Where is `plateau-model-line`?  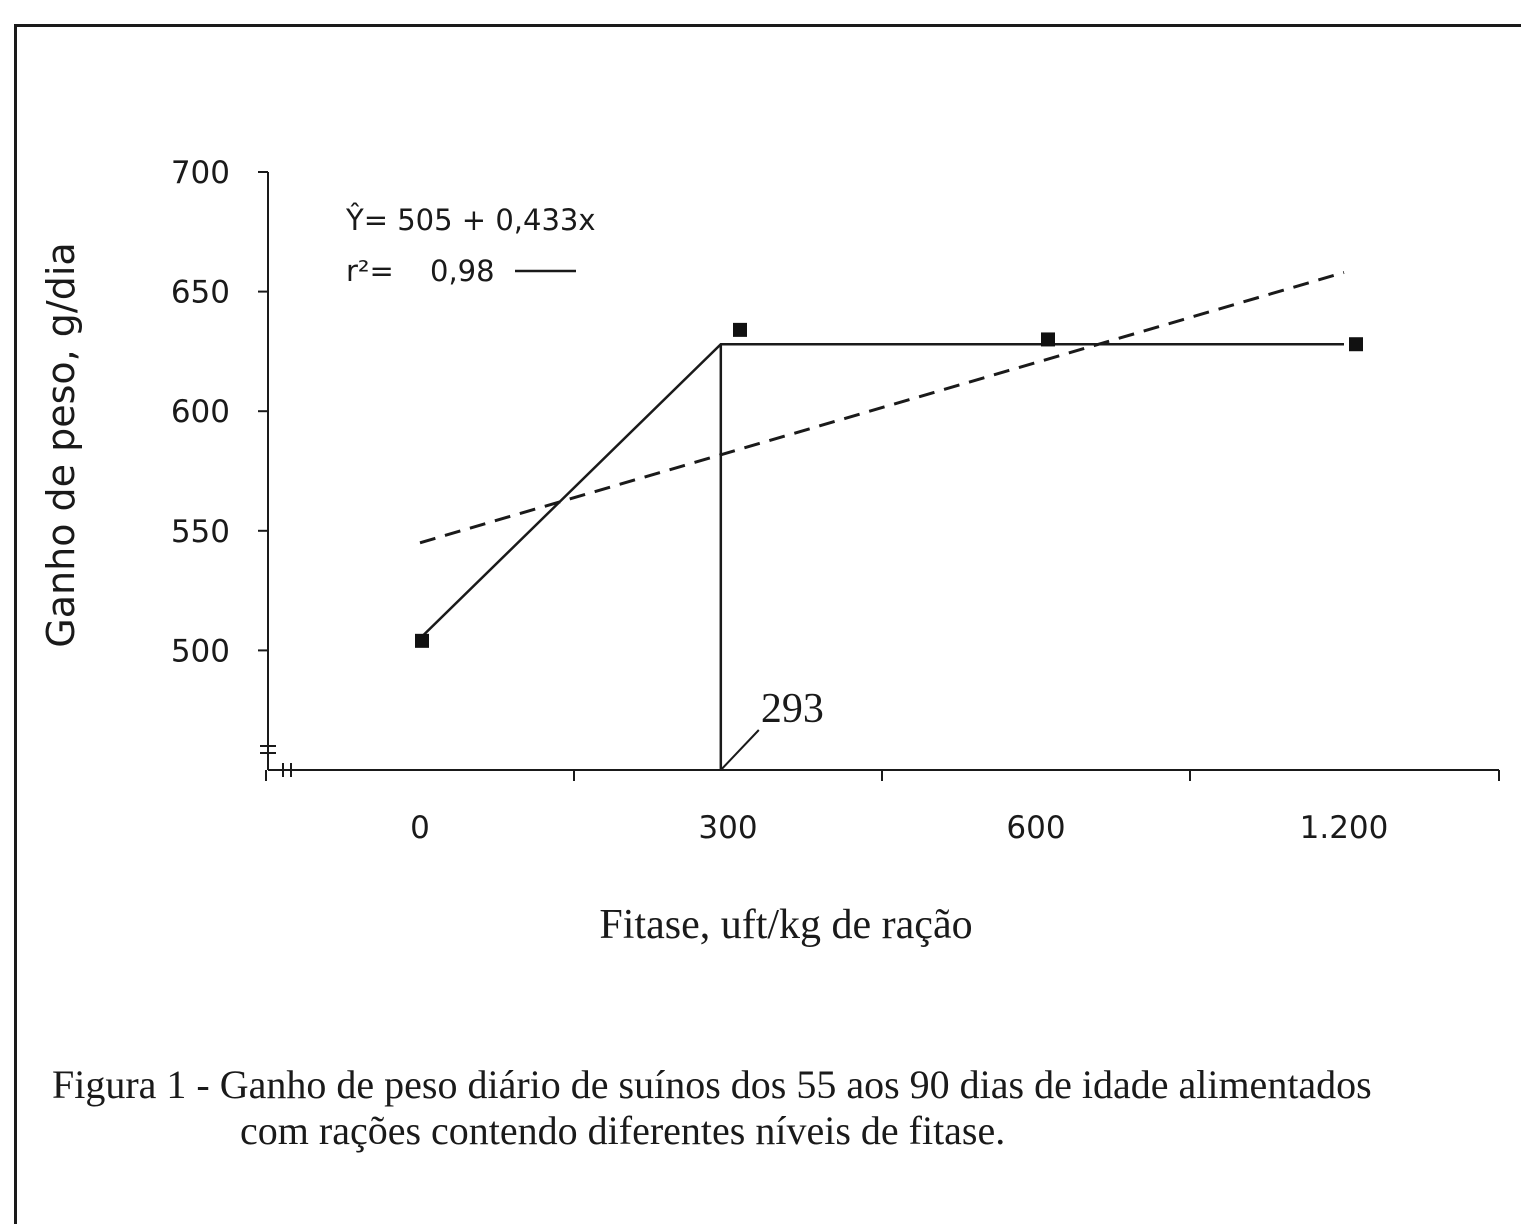
plateau-model-line is located at coordinates (881, 491).